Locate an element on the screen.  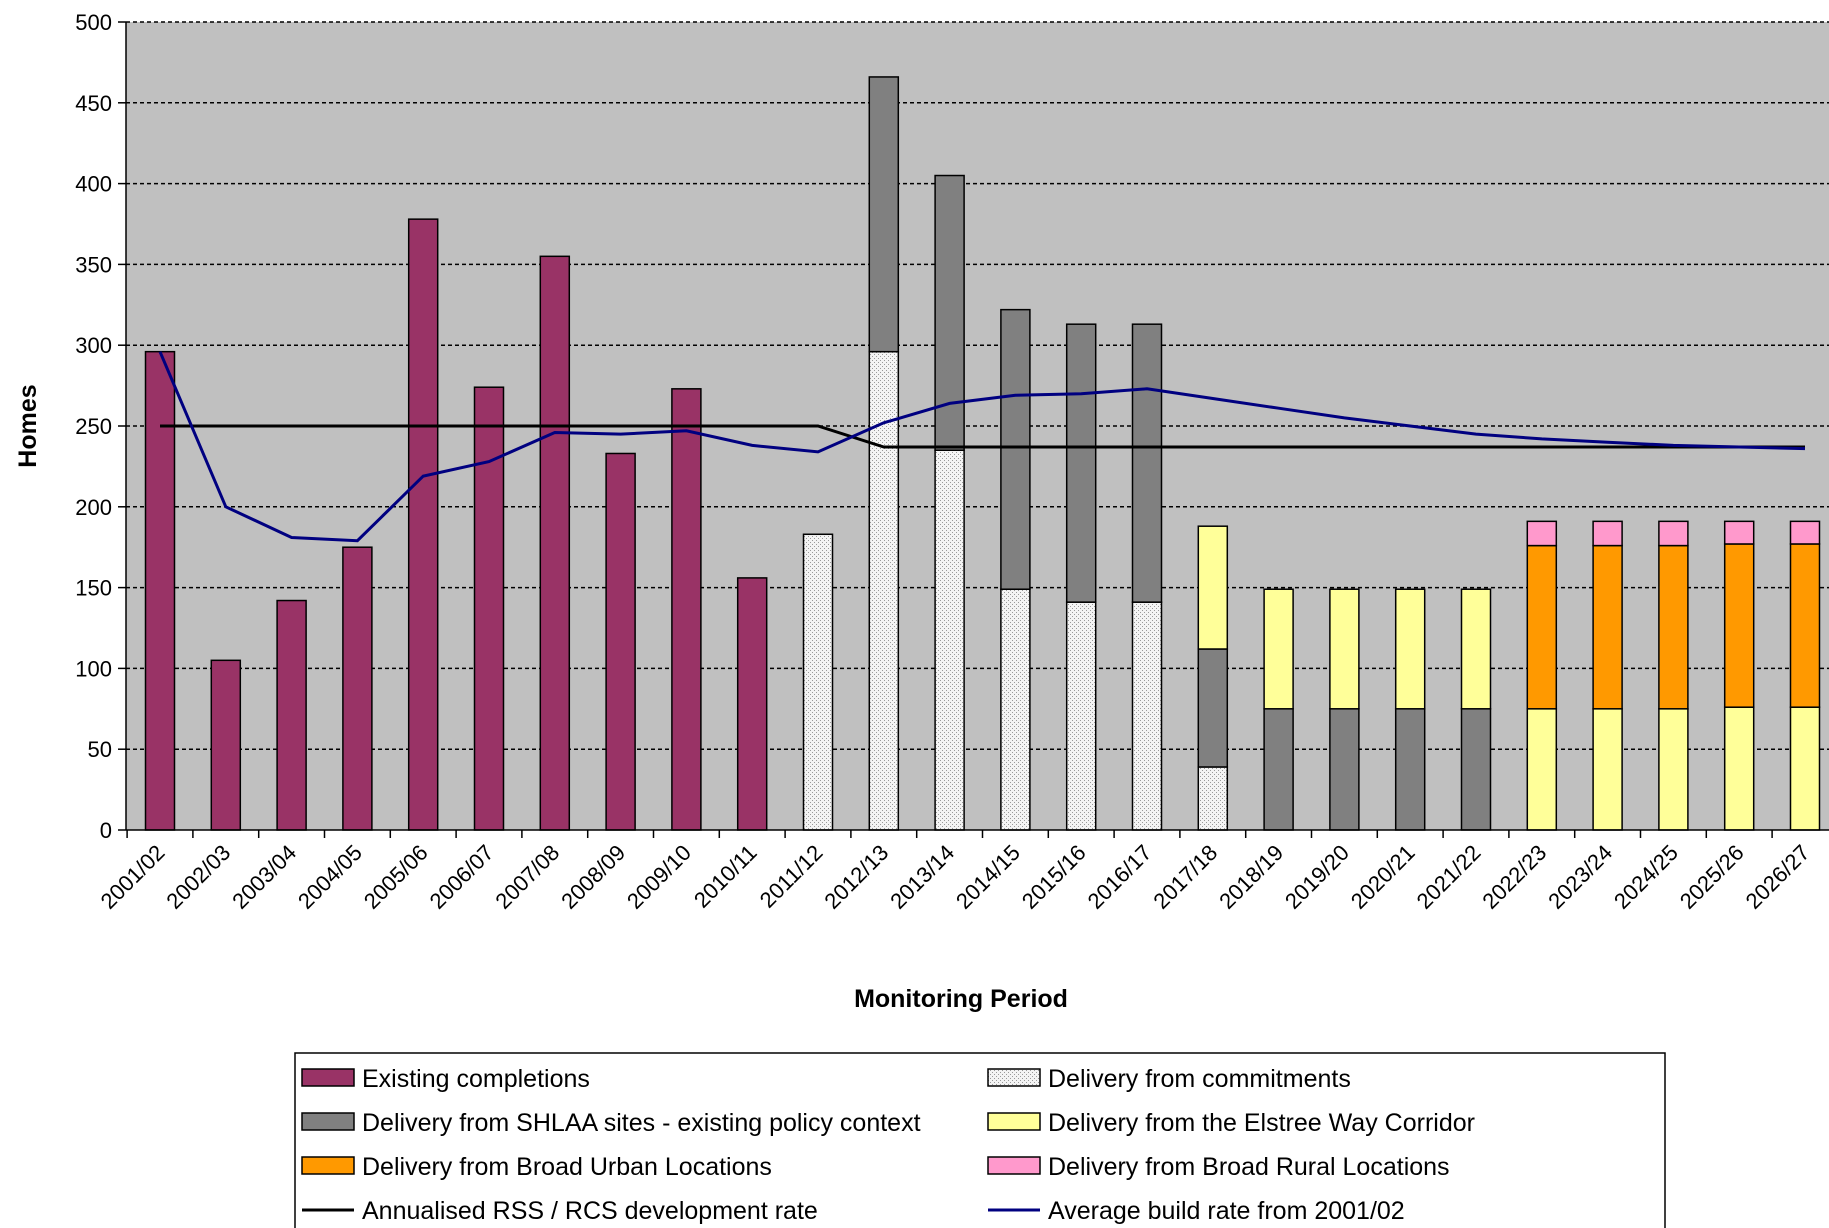
legend-box is located at coordinates (980, 1140).